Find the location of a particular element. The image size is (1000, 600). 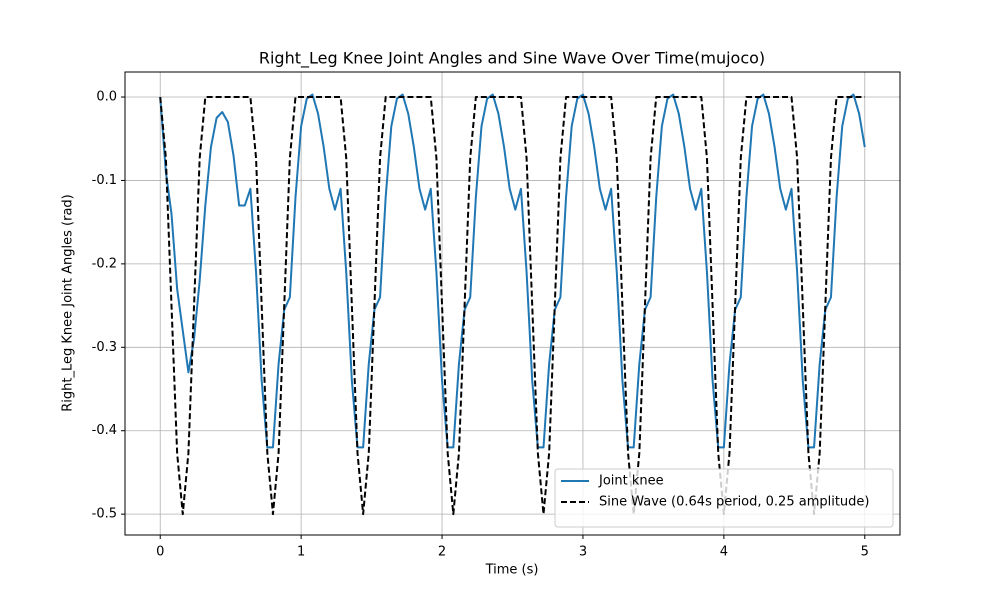

legend-label: Sine Wave (0.64s period, 0.25 amplitude) is located at coordinates (734, 502).